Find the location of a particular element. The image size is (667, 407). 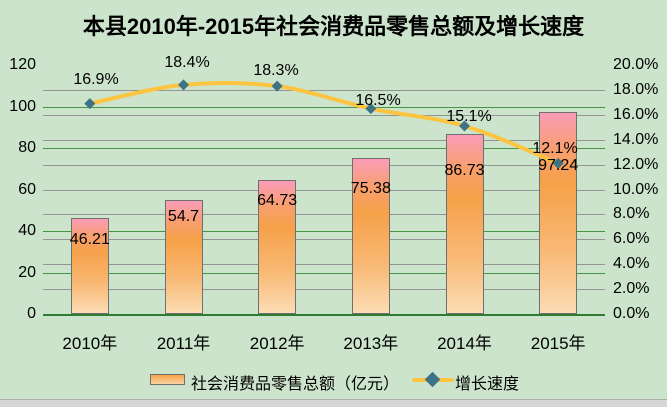

growth-rate-label: 18.3% is located at coordinates (276, 70).